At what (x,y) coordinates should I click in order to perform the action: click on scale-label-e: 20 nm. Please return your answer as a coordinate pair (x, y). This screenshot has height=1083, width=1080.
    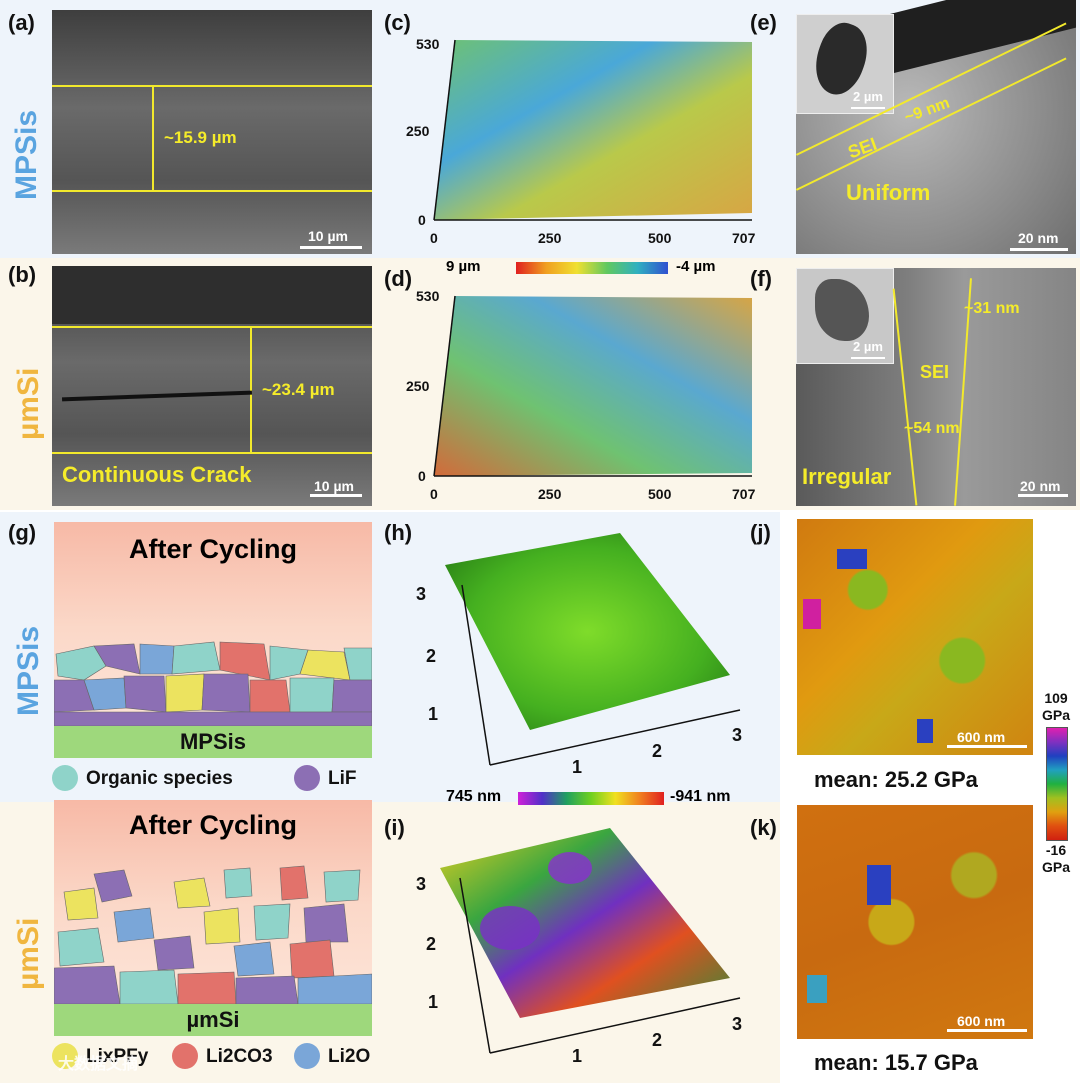
    Looking at the image, I should click on (1038, 238).